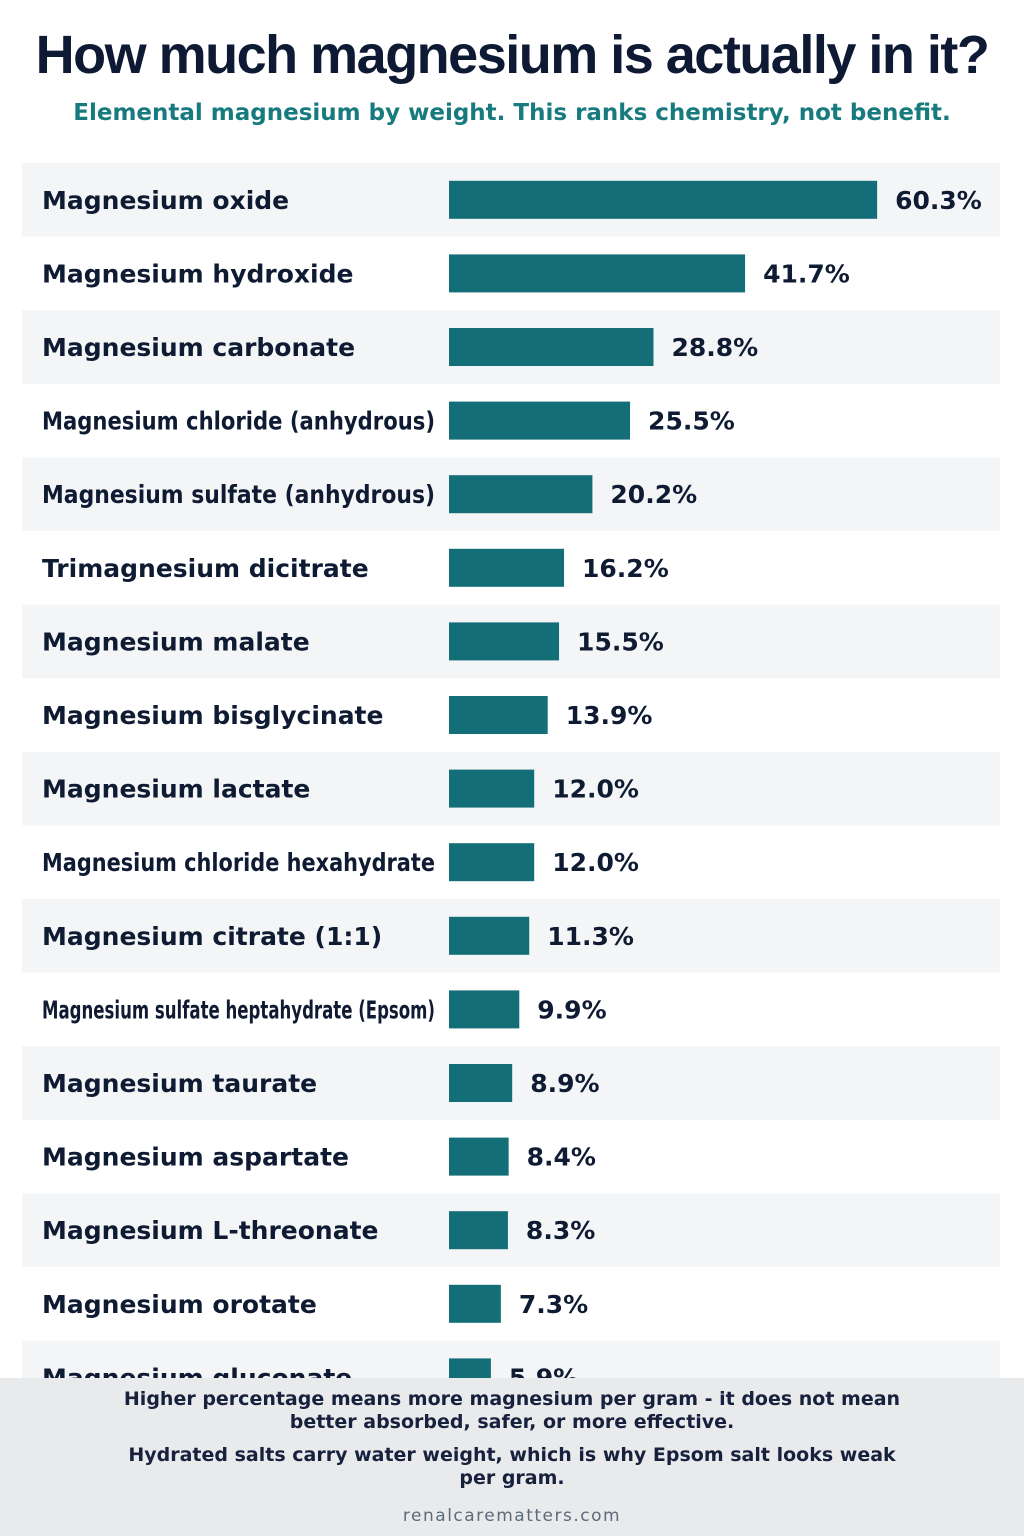 This screenshot has width=1024, height=1536. Describe the element at coordinates (210, 1230) in the screenshot. I see `category-label: Magnesium L-threonate` at that location.